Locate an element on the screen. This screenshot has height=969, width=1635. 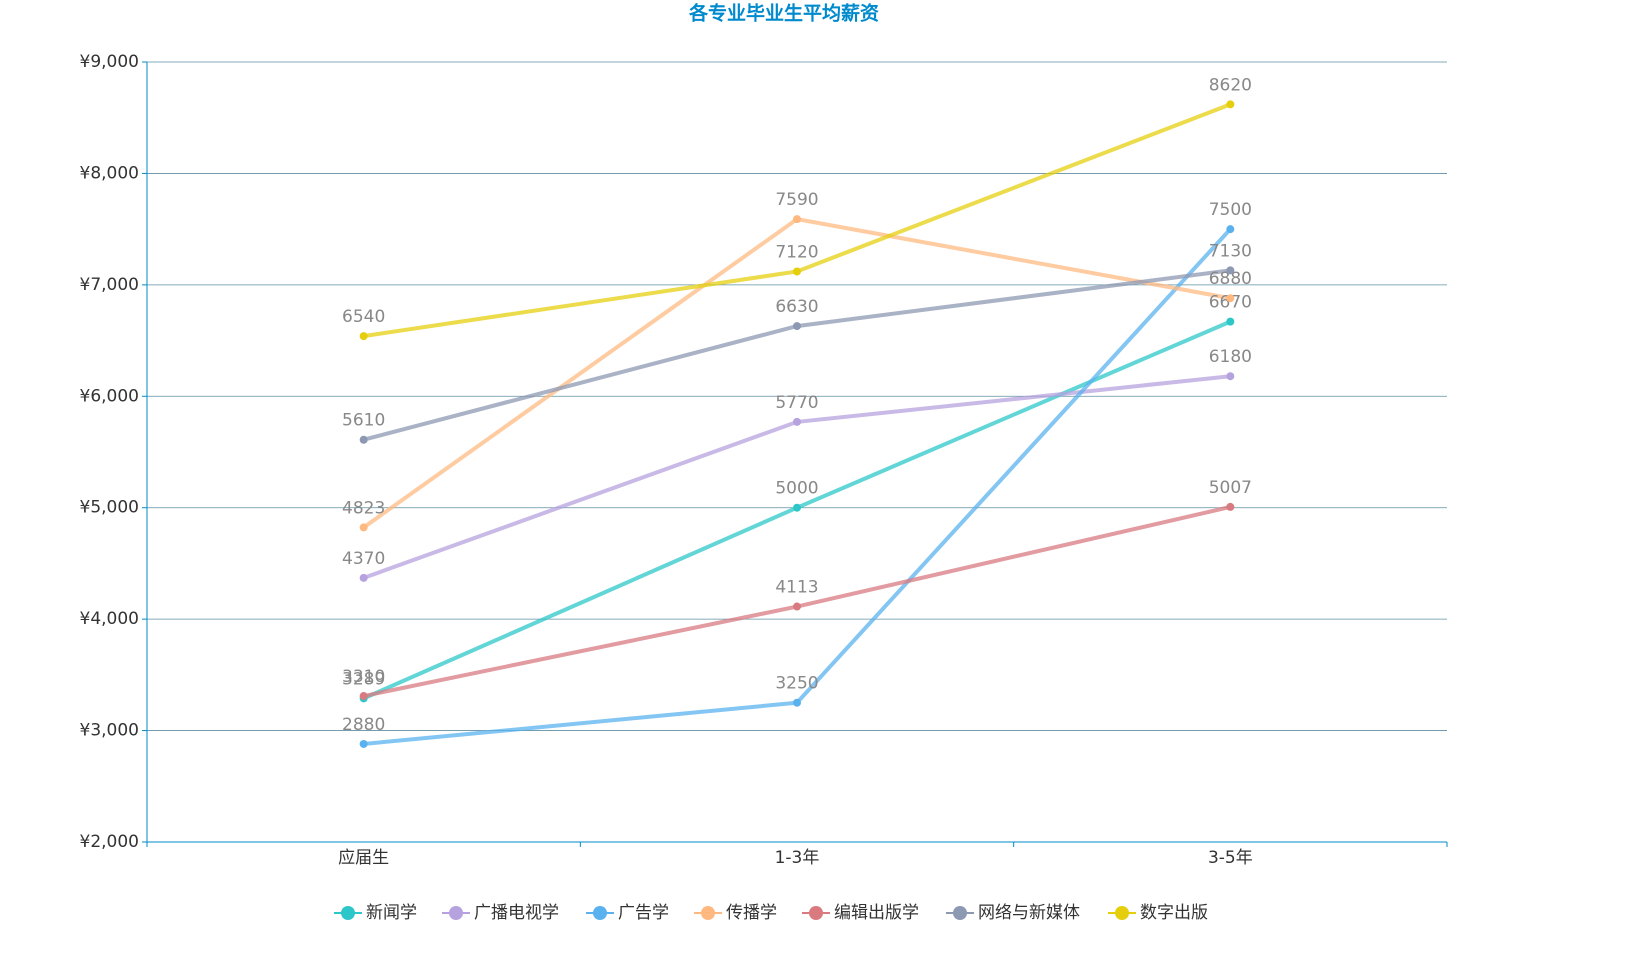
data-label: 5610 is located at coordinates (363, 421).